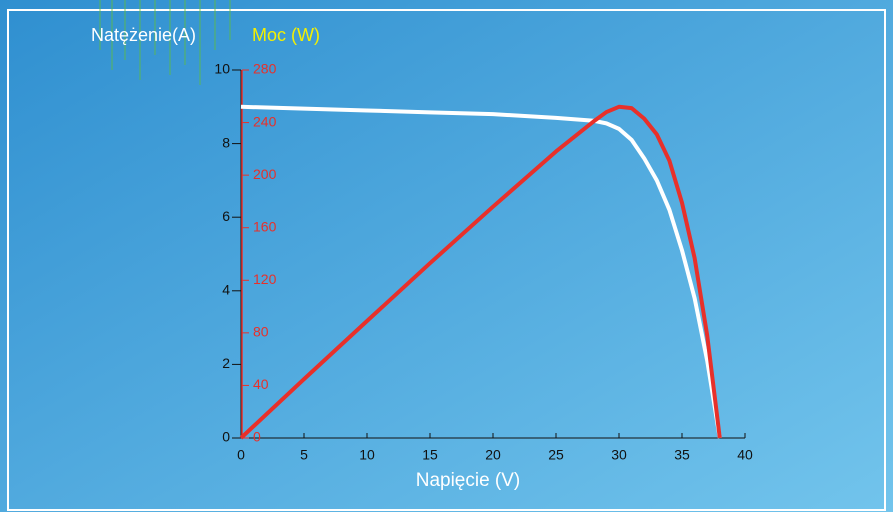 This screenshot has height=512, width=893. What do you see at coordinates (261, 332) in the screenshot?
I see `y2-tick-label: 80` at bounding box center [261, 332].